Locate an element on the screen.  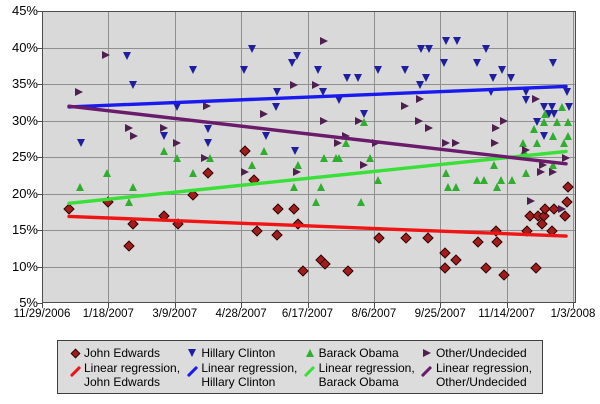
legend-series-row: Other/Undecided is located at coordinates (476, 353).